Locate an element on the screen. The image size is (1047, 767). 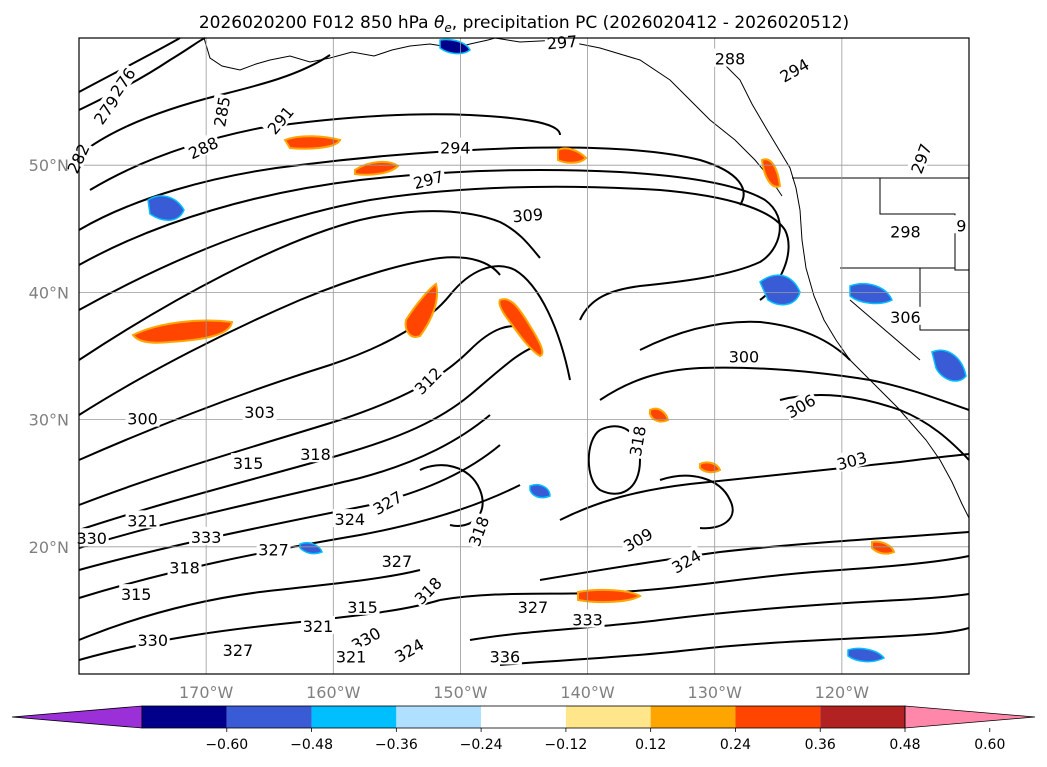
contour-label-text: 288 is located at coordinates (730, 59).